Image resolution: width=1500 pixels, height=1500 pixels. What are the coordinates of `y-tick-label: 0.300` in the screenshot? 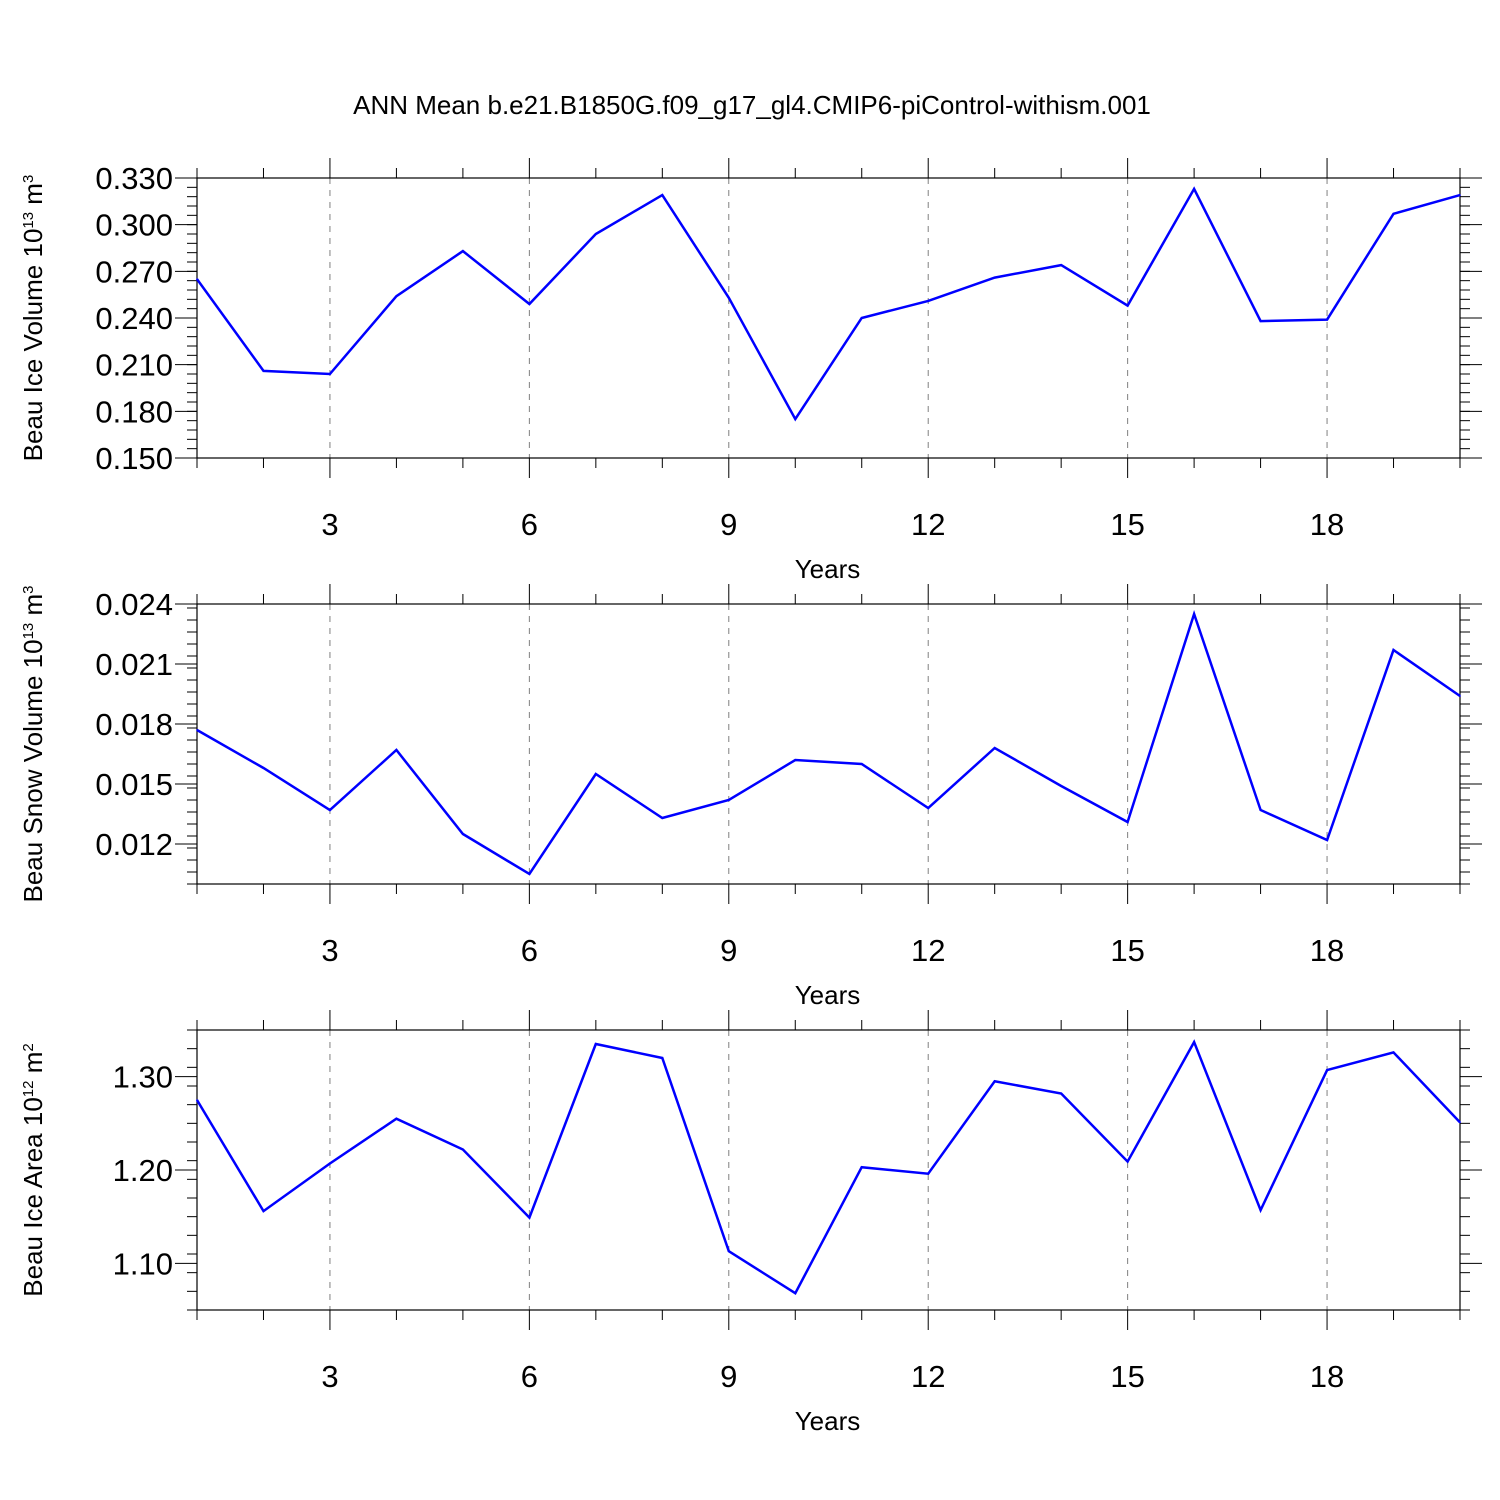 It's located at (134, 225).